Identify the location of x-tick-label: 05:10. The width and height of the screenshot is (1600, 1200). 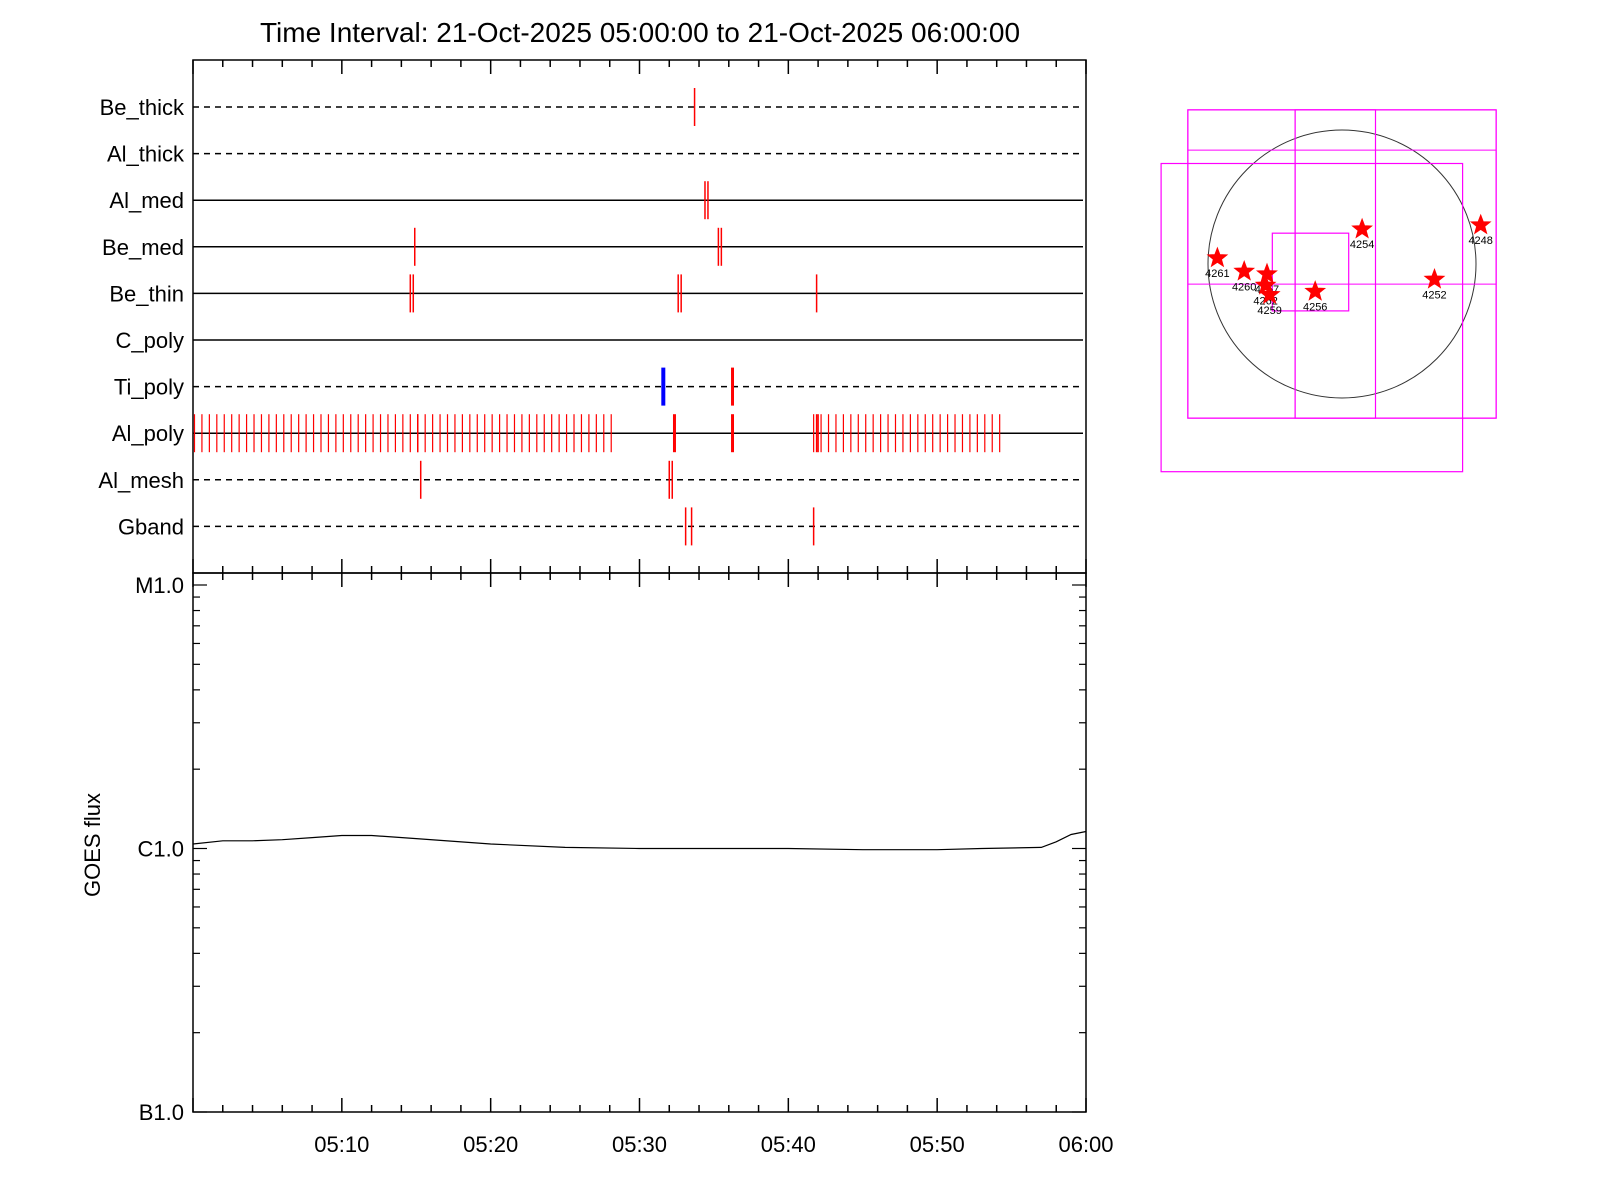
(341, 1144).